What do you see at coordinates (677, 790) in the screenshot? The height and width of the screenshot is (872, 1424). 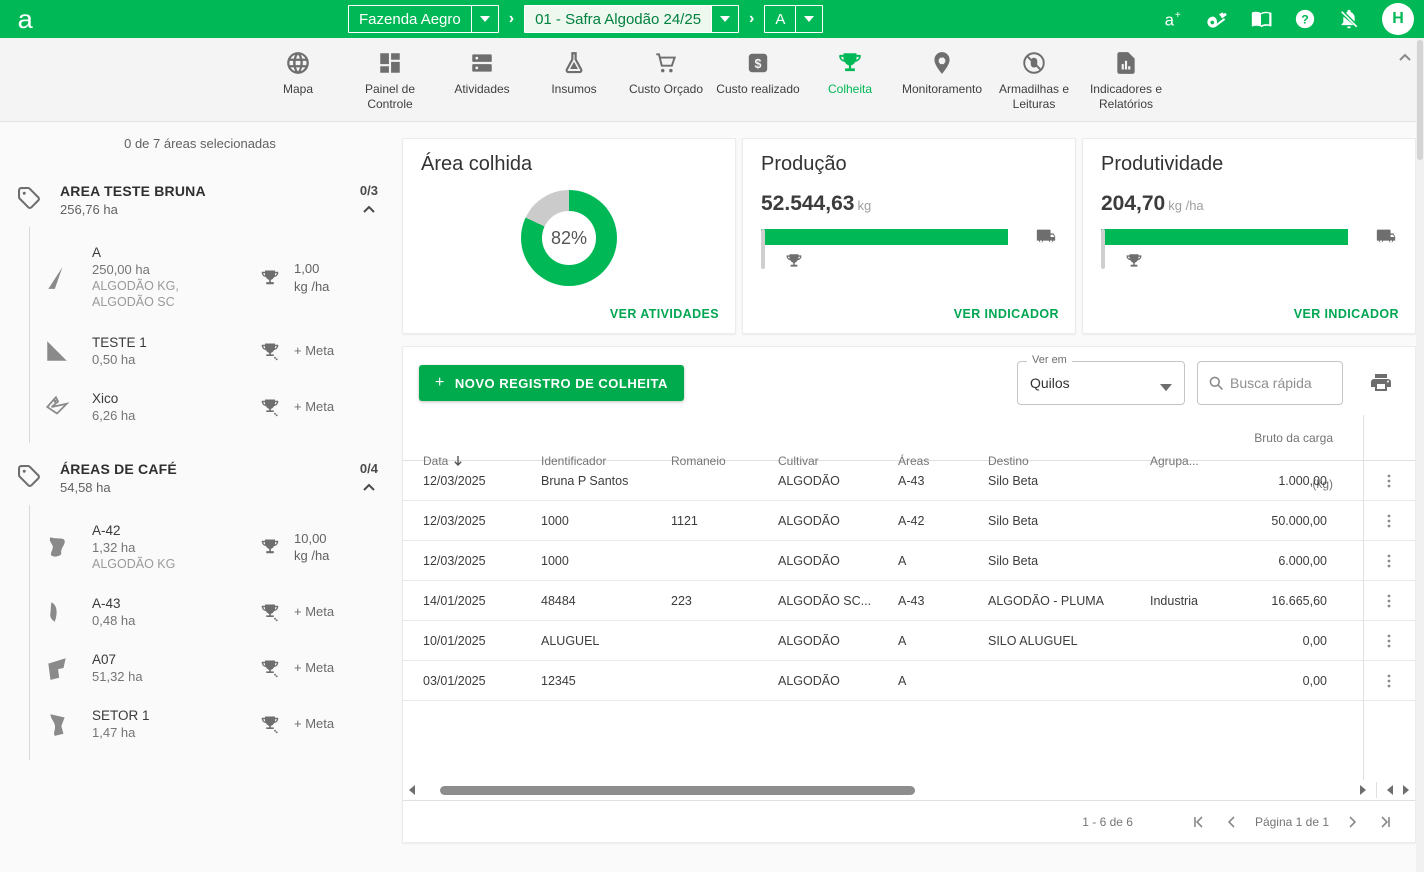 I see `scrollbar-thumb` at bounding box center [677, 790].